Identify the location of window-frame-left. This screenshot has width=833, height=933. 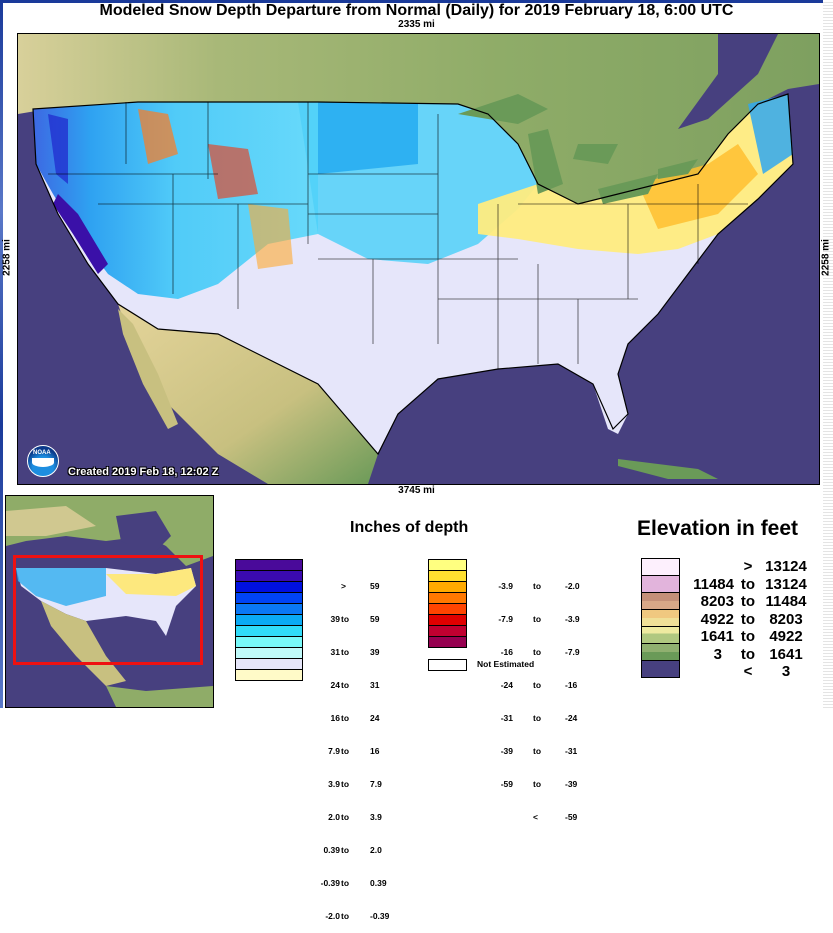
(1, 354).